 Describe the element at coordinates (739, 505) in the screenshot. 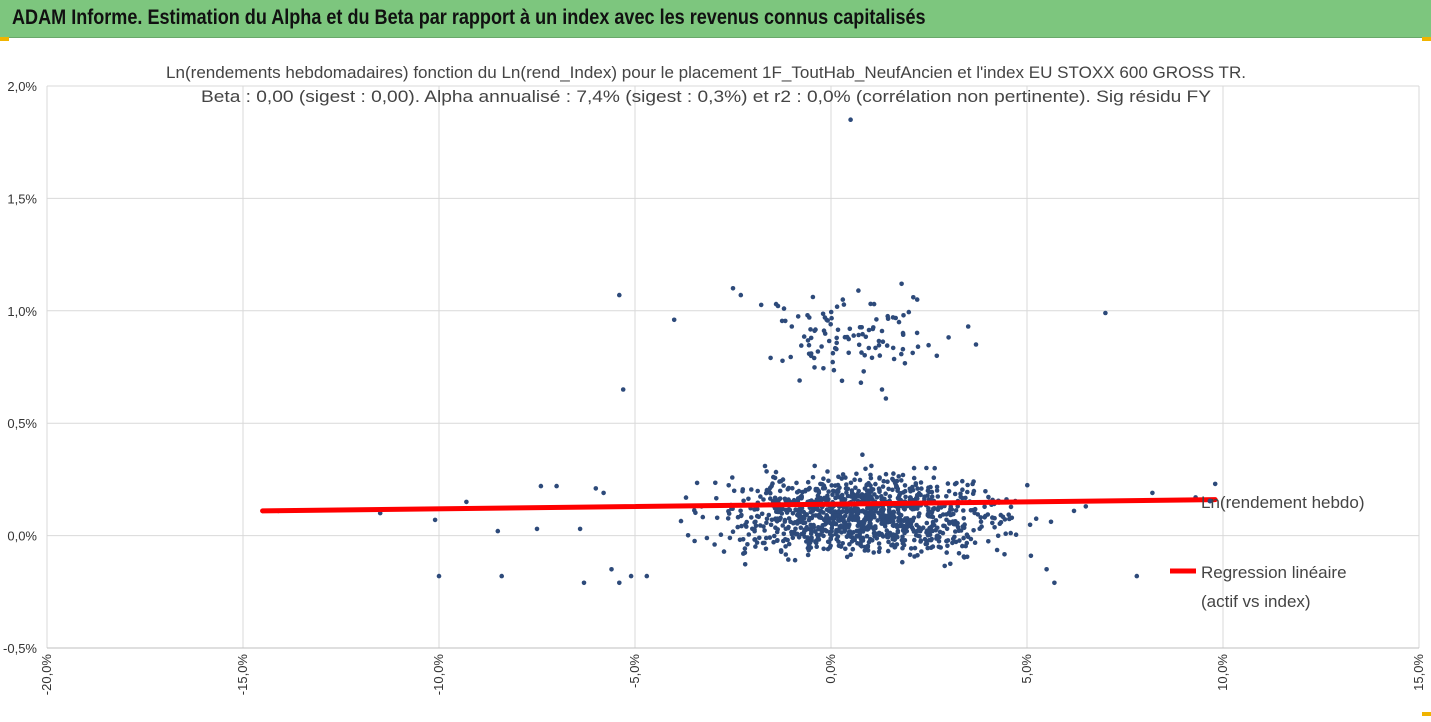

I see `regression-line` at that location.